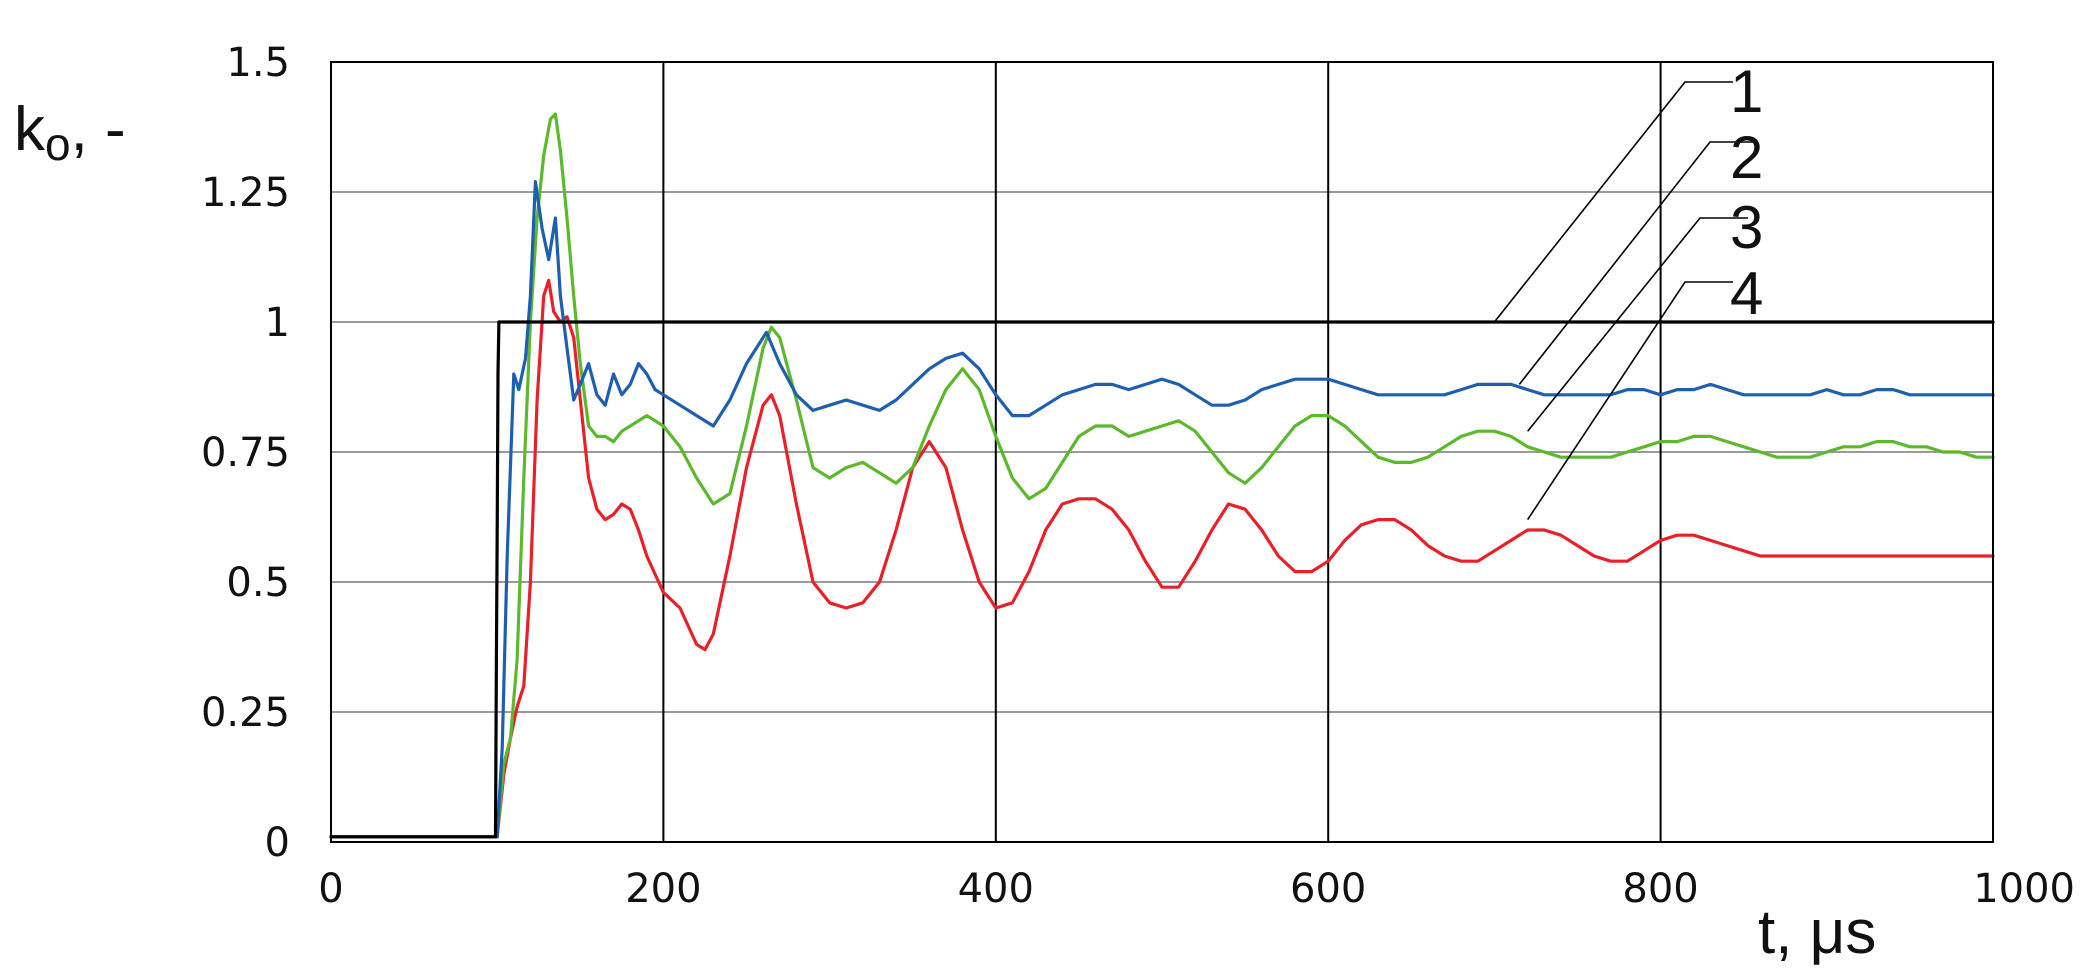 This screenshot has width=2089, height=971. Describe the element at coordinates (245, 713) in the screenshot. I see `y-tick-label: 0.25` at that location.